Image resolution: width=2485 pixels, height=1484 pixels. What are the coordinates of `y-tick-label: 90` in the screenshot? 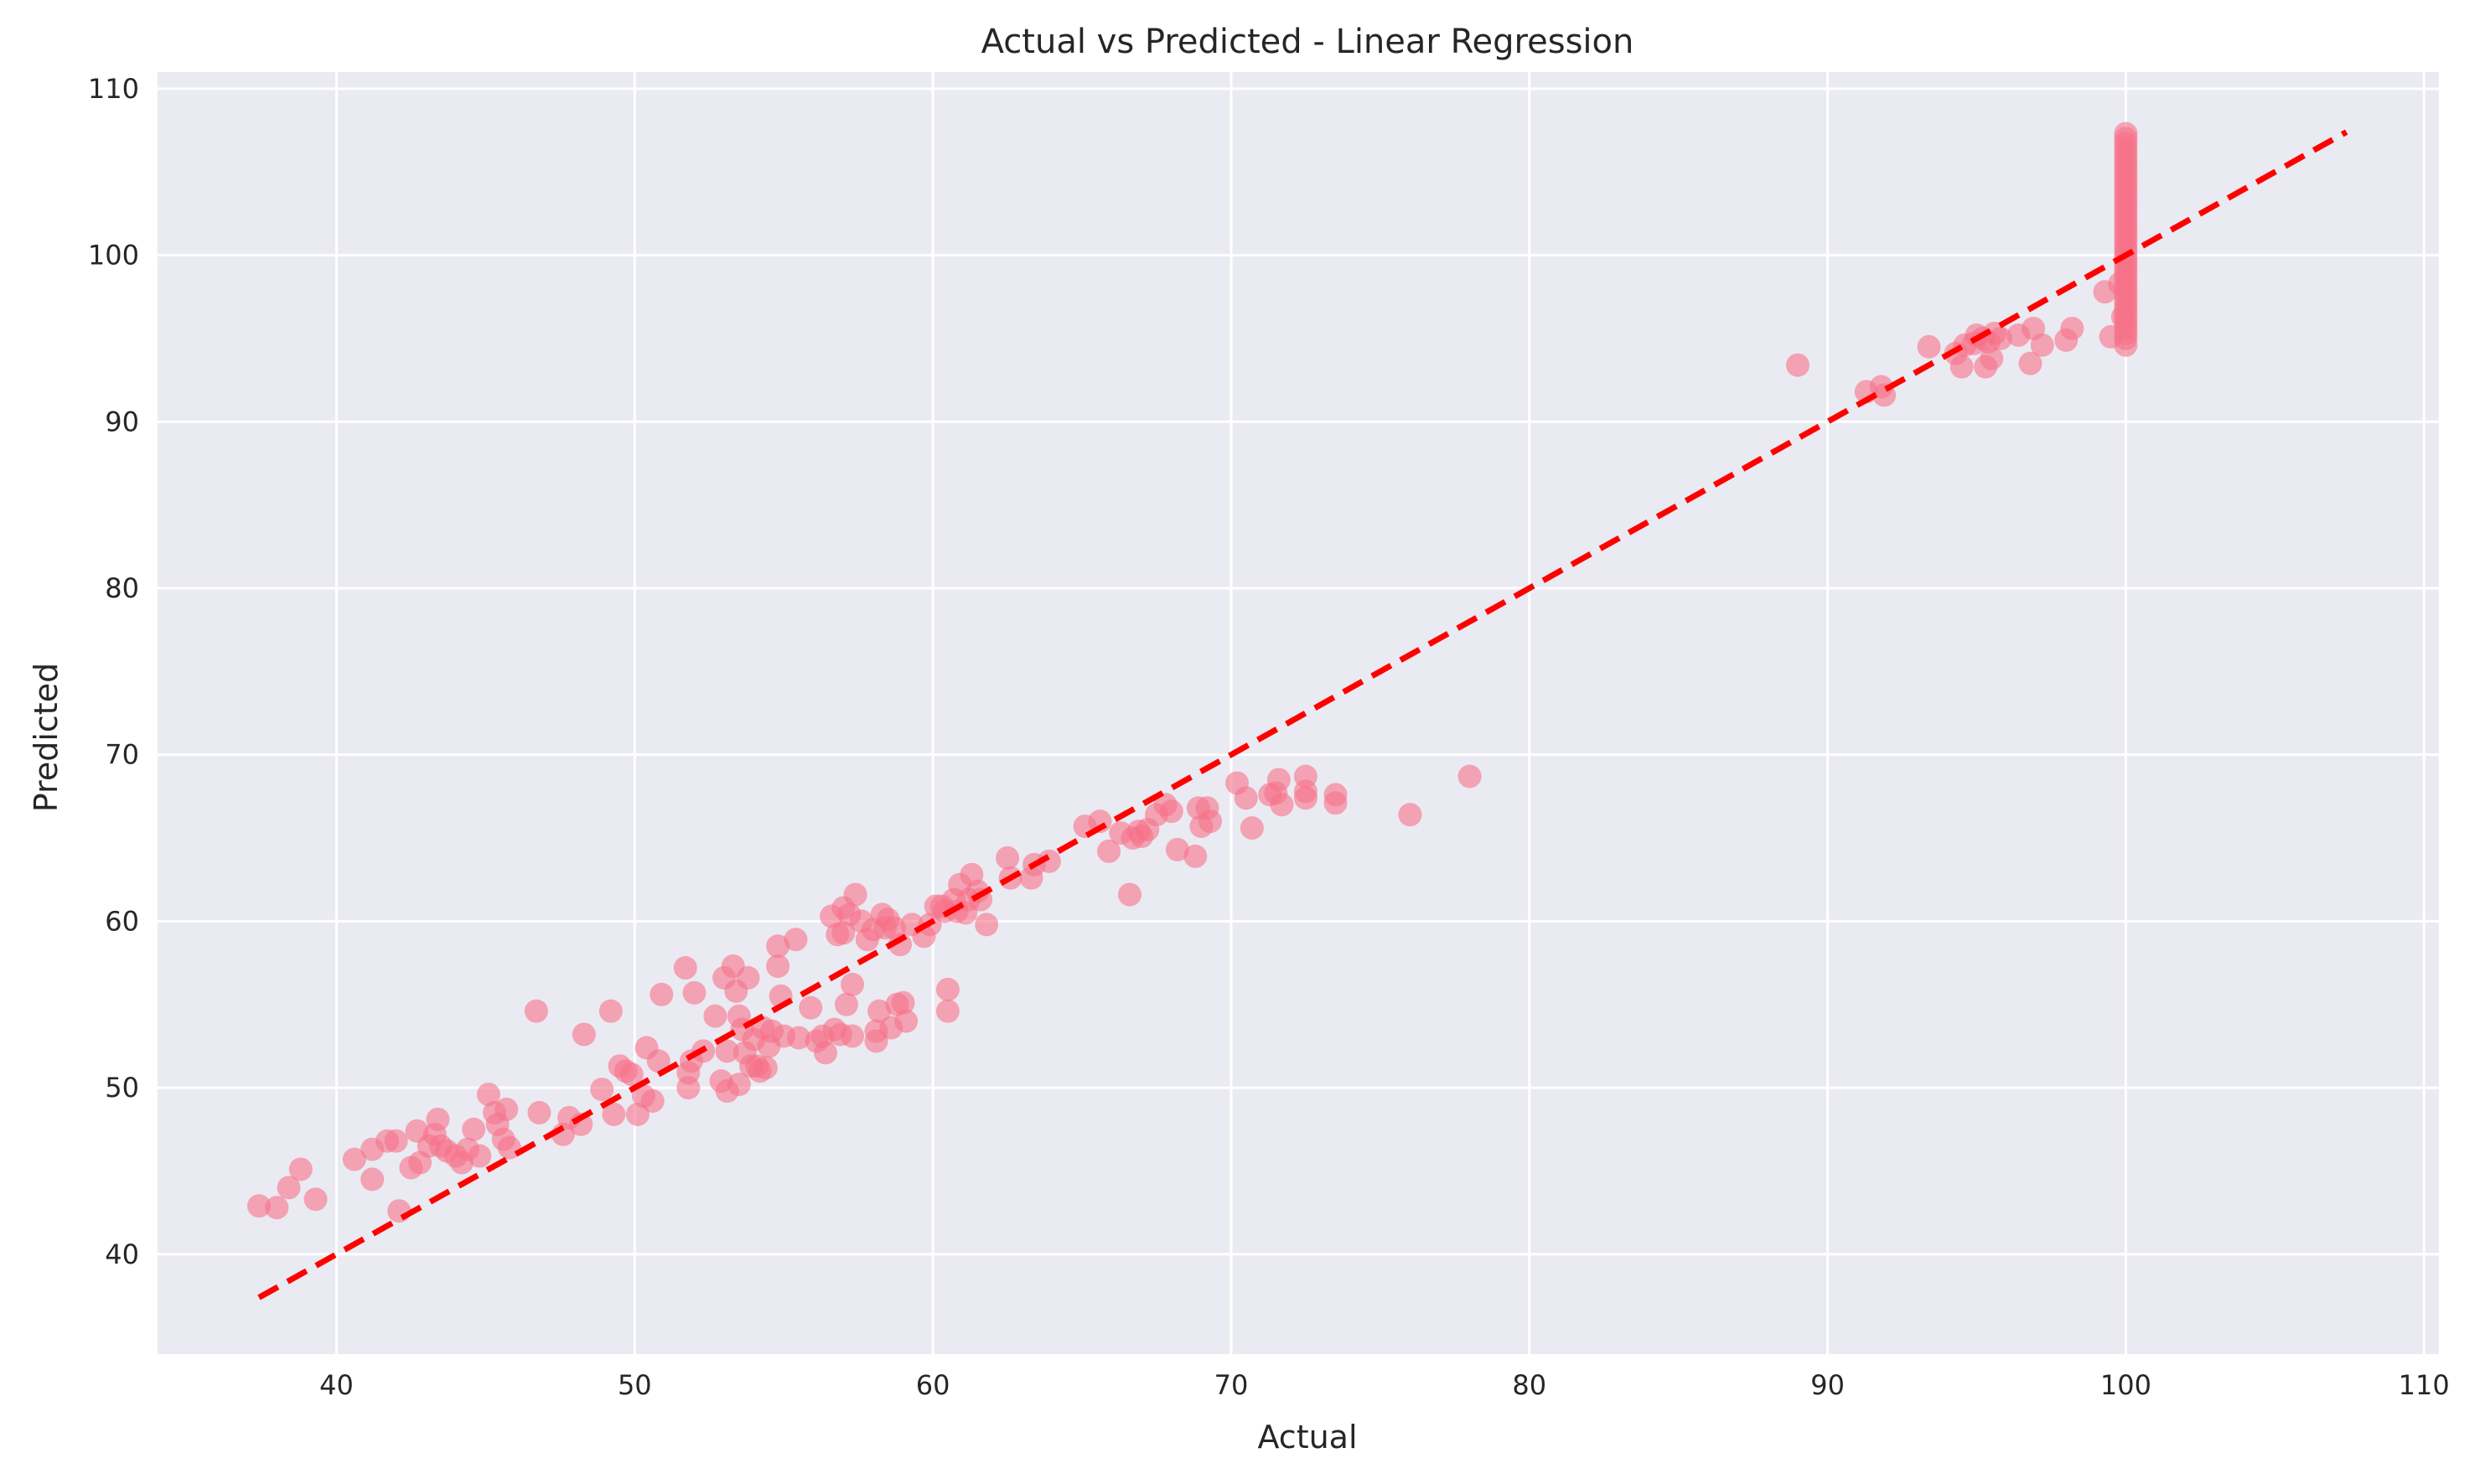 It's located at (122, 421).